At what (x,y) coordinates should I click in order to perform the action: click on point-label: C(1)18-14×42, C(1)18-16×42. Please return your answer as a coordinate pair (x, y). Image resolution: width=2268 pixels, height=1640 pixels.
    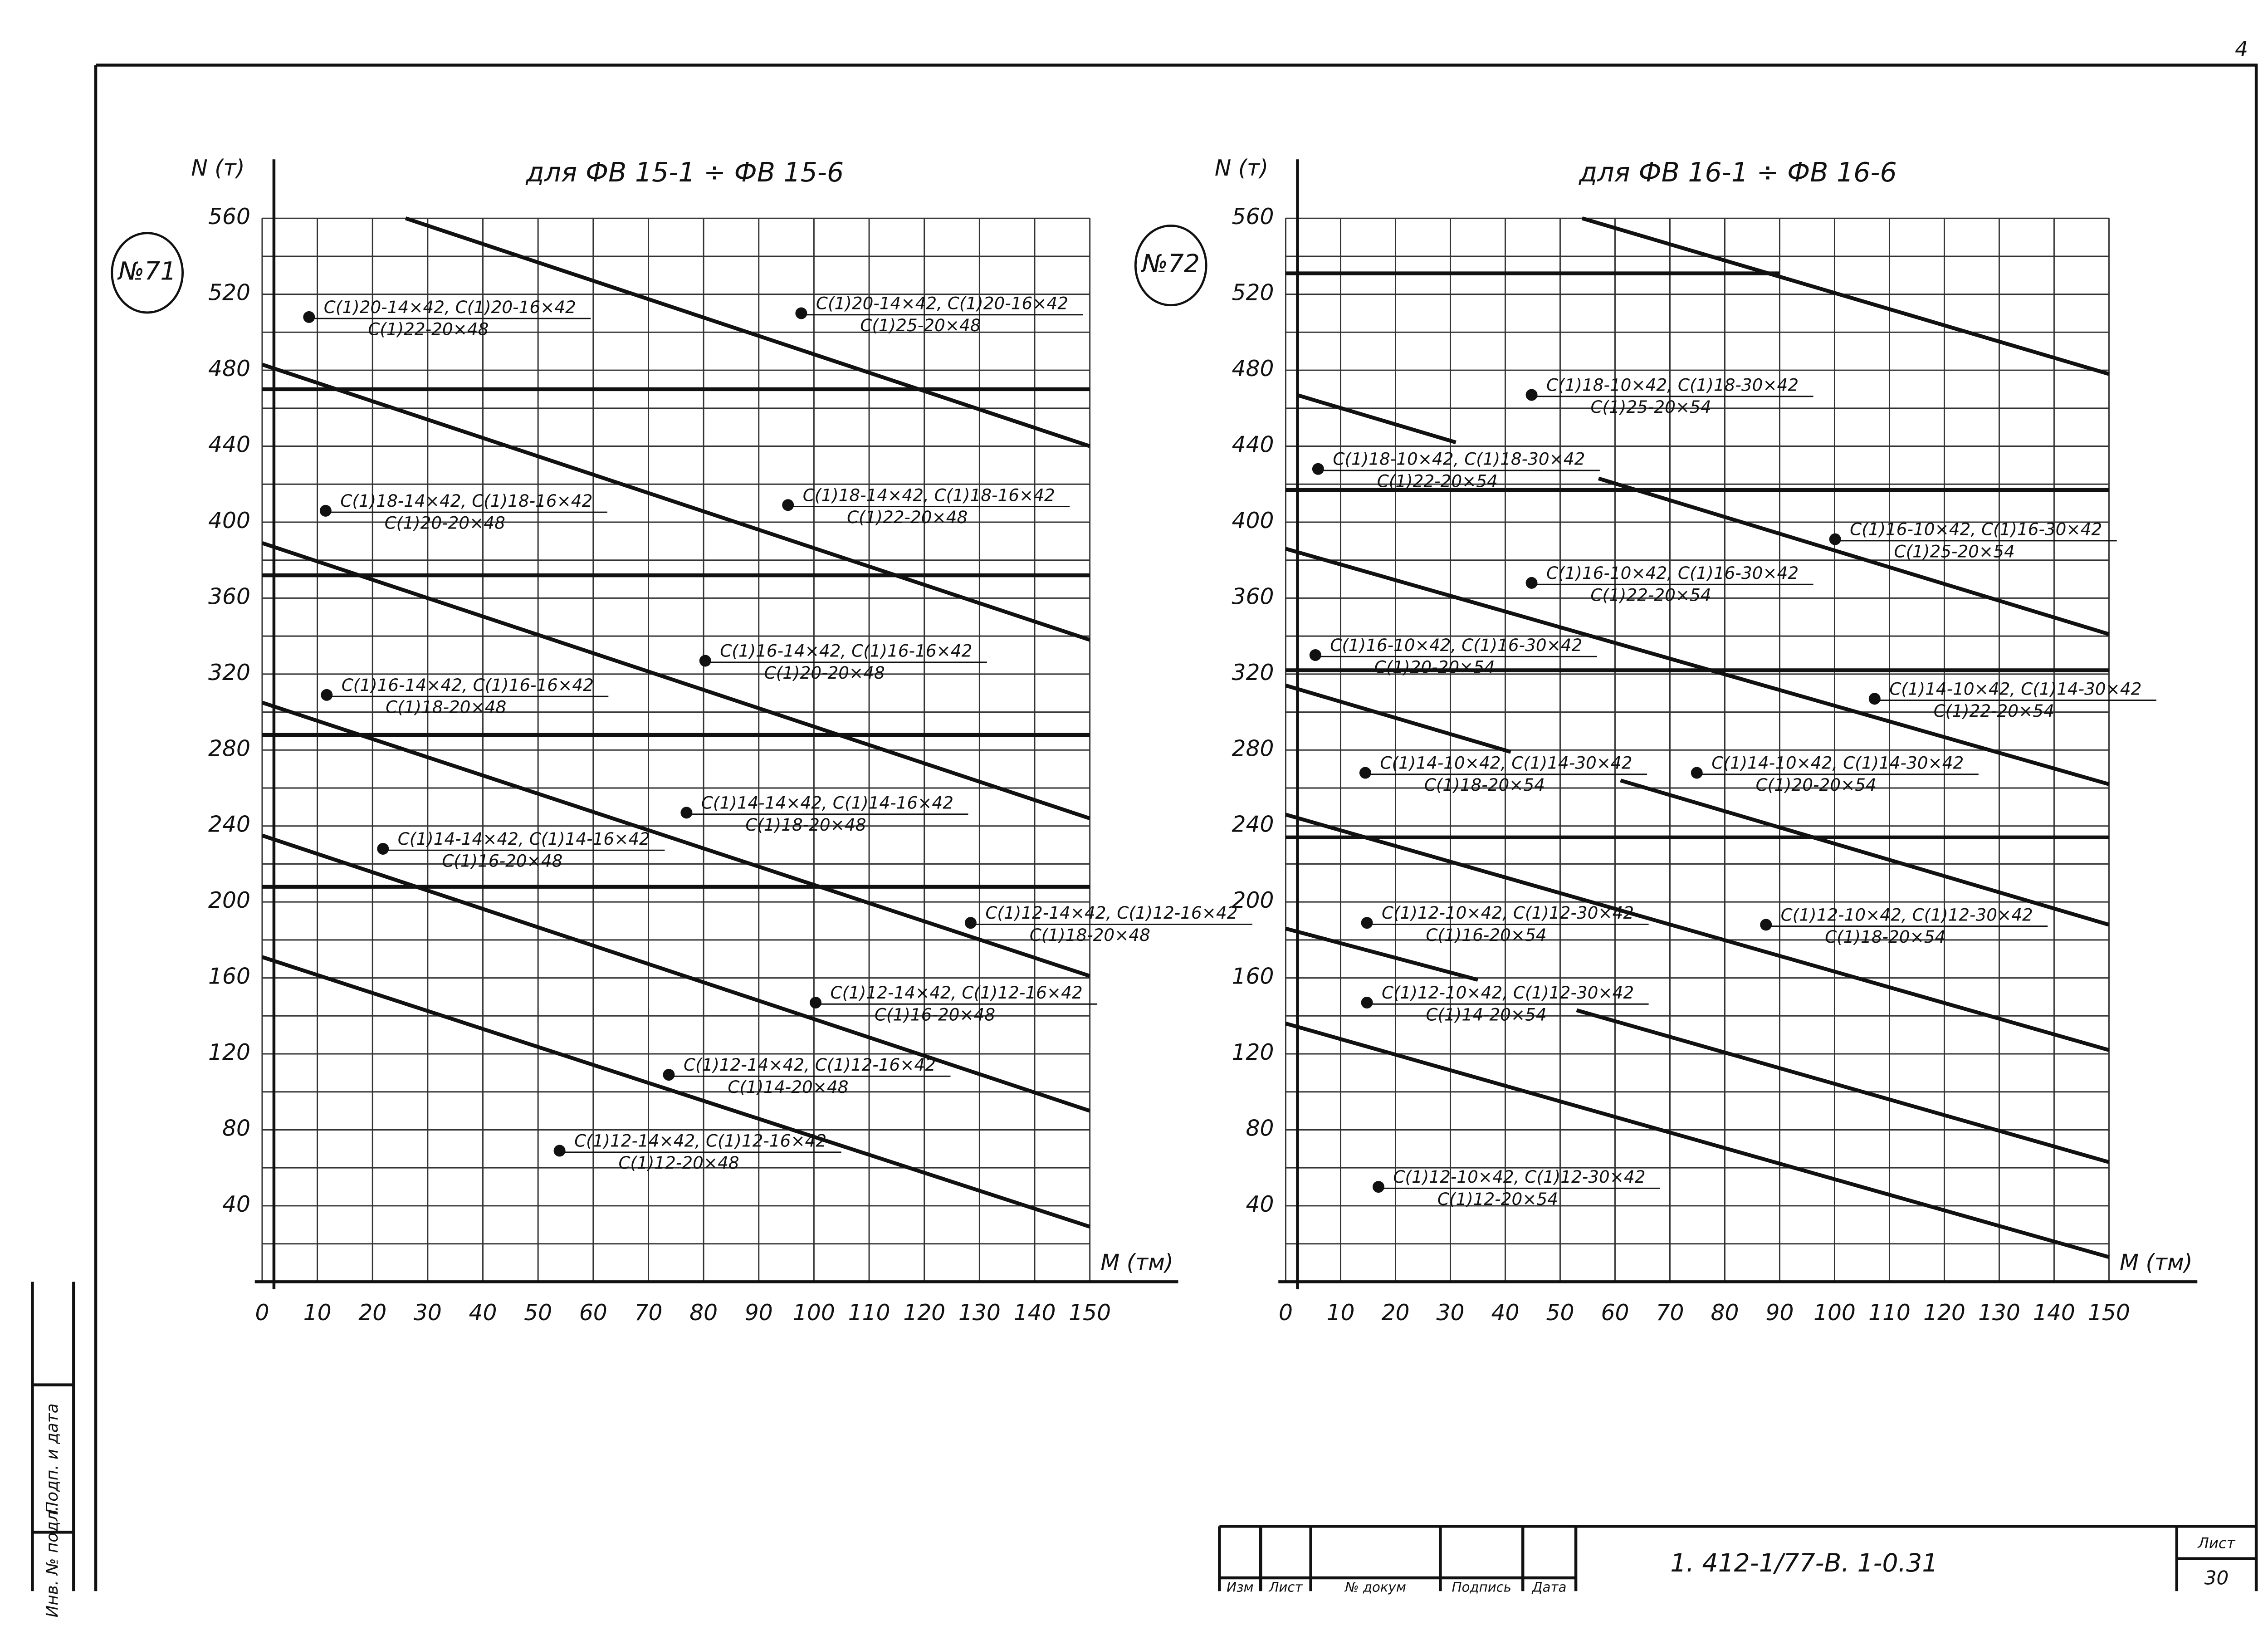
    Looking at the image, I should click on (929, 495).